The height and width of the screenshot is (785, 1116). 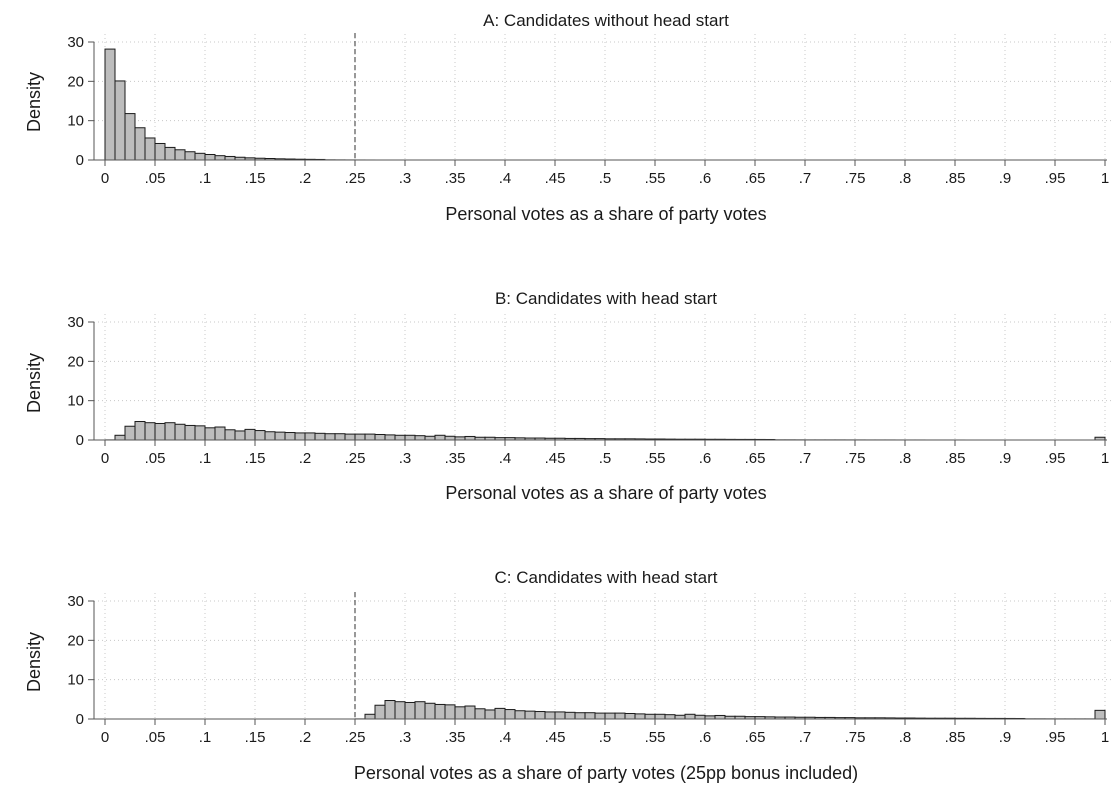 What do you see at coordinates (755, 178) in the screenshot?
I see `x-tick-label: .65` at bounding box center [755, 178].